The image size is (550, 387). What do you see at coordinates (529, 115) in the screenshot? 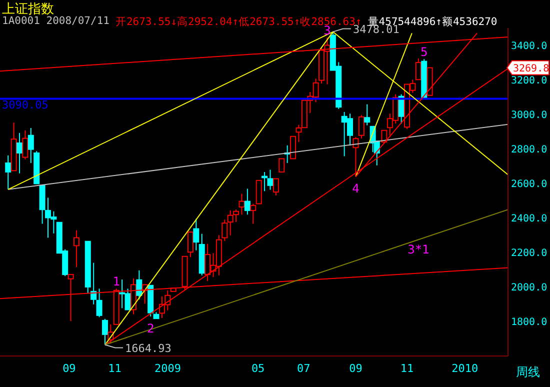
I see `y-tick-label: 3000.0` at bounding box center [529, 115].